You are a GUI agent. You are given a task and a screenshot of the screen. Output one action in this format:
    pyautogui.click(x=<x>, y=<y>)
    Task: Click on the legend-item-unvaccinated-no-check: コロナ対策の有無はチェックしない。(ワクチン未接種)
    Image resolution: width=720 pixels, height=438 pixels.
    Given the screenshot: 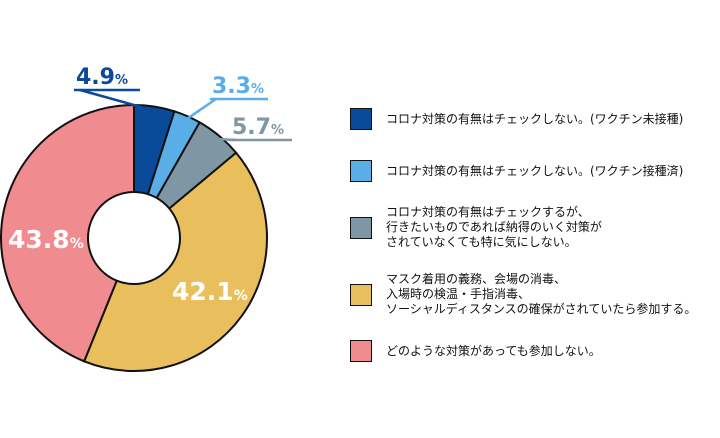 What is the action you would take?
    pyautogui.click(x=516, y=119)
    